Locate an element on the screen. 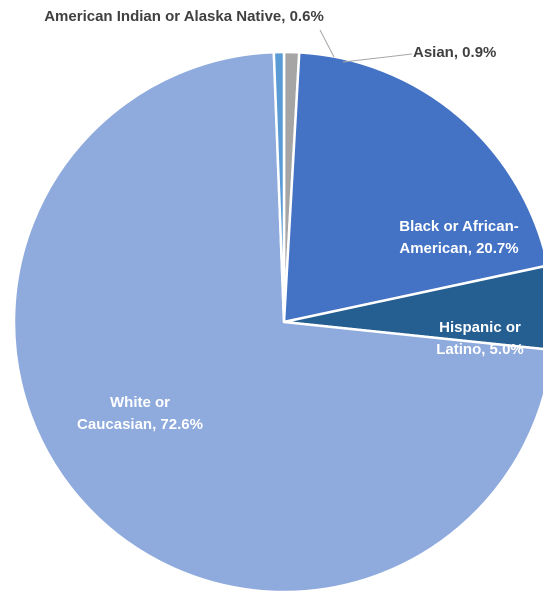 The width and height of the screenshot is (543, 592). data-label-line: Hispanic or is located at coordinates (480, 327).